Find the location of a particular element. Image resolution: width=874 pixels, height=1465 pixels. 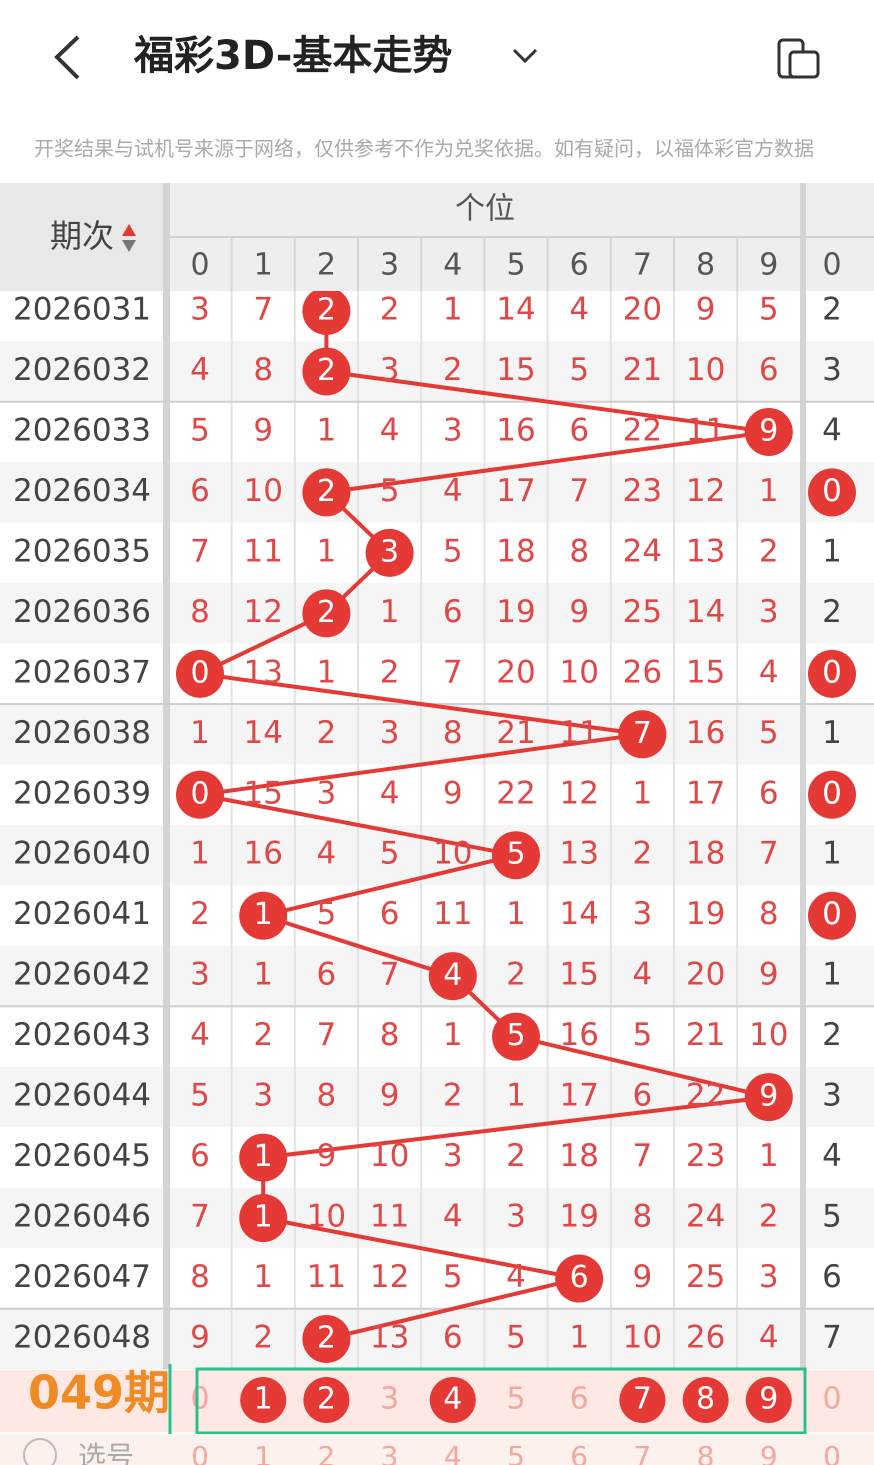

selected-digit: 8 is located at coordinates (705, 1399).